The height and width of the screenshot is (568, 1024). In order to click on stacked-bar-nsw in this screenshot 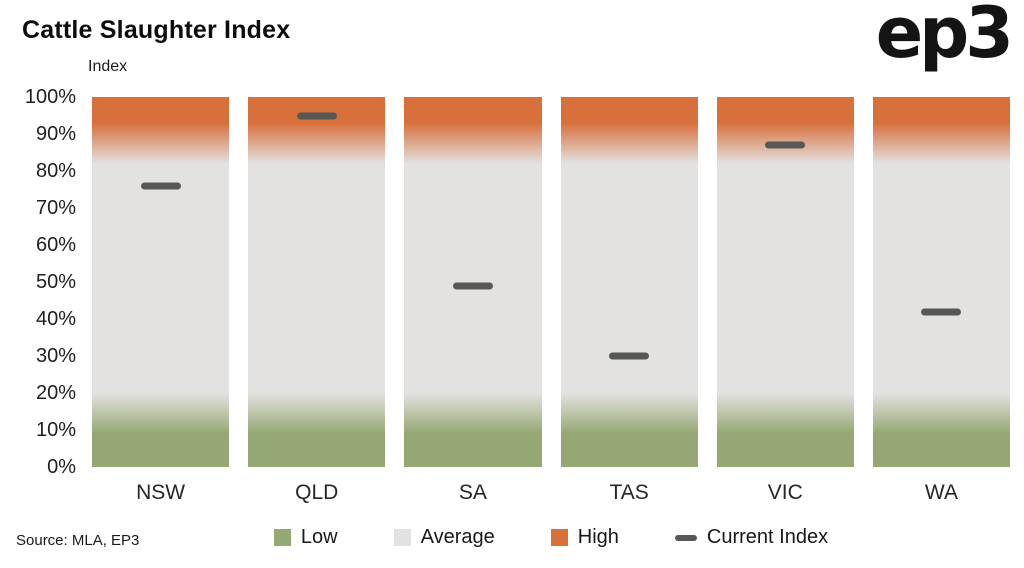, I will do `click(161, 282)`.